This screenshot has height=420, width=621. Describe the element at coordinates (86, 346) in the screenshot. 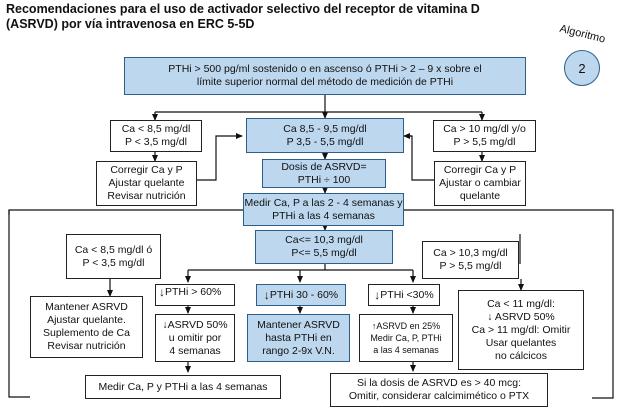

I see `keep-asrvd-line-4: Revisar nutrición` at that location.